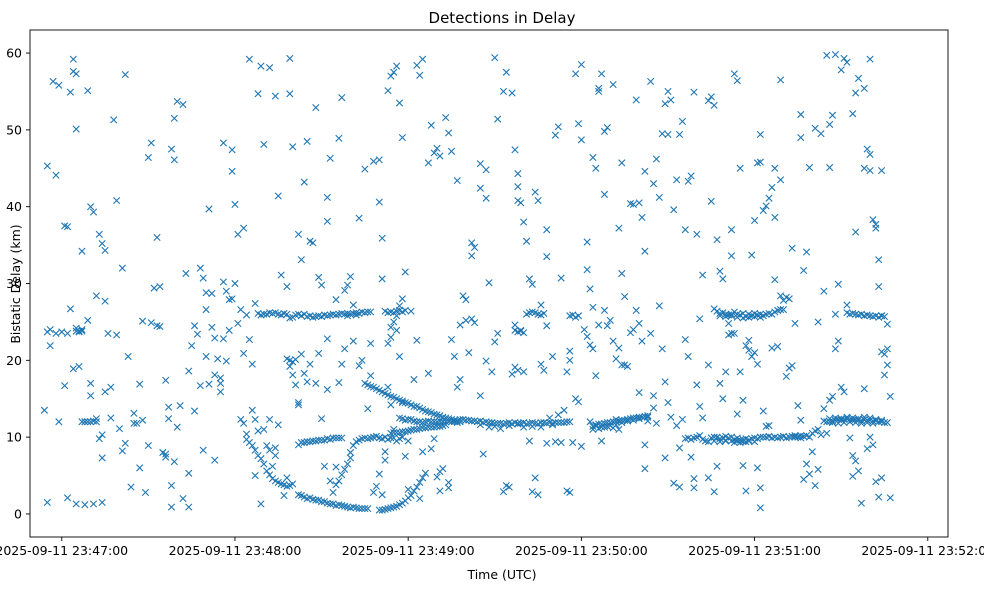 Image resolution: width=984 pixels, height=590 pixels. What do you see at coordinates (14, 283) in the screenshot?
I see `y-tick-label: 30` at bounding box center [14, 283].